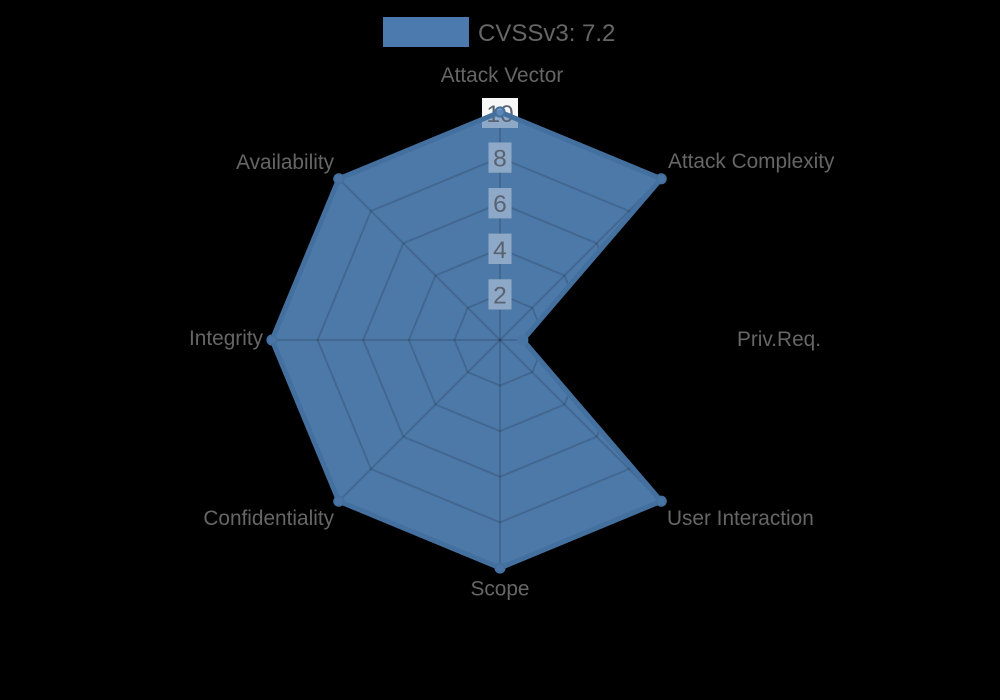 The width and height of the screenshot is (1000, 700). What do you see at coordinates (285, 162) in the screenshot?
I see `svg-text: Availability` at bounding box center [285, 162].